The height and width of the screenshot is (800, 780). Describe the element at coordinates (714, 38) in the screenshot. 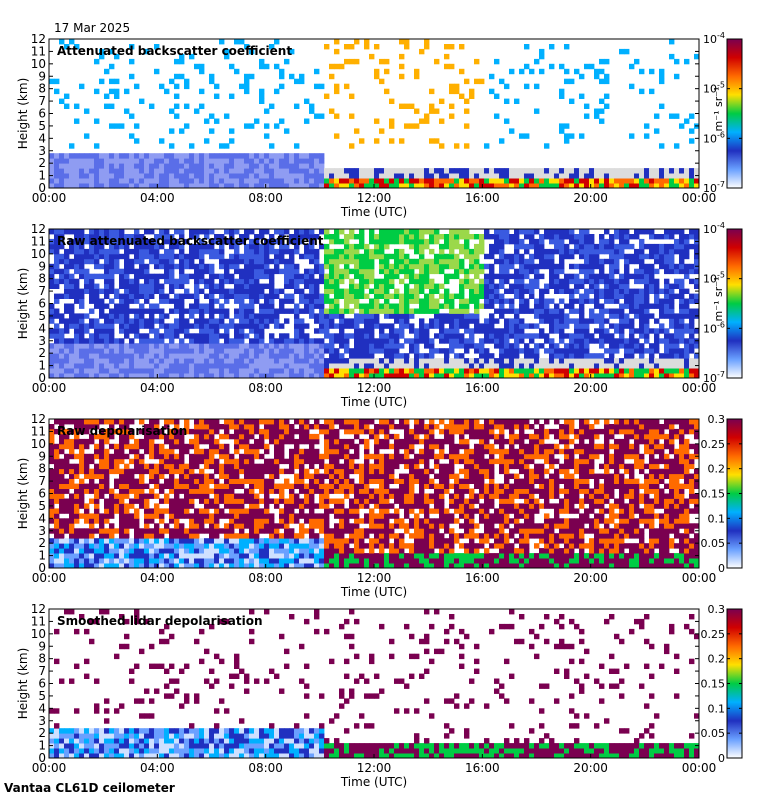

I see `colorbar-tick-label: 10⁻⁴` at that location.